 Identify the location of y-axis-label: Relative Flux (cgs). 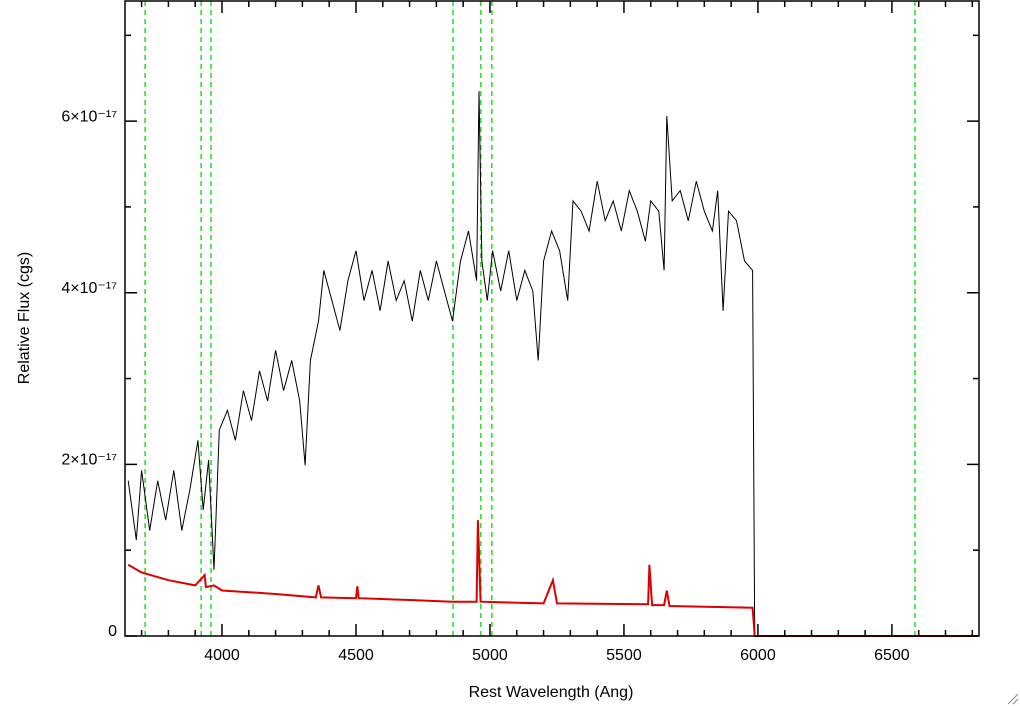
(24, 318).